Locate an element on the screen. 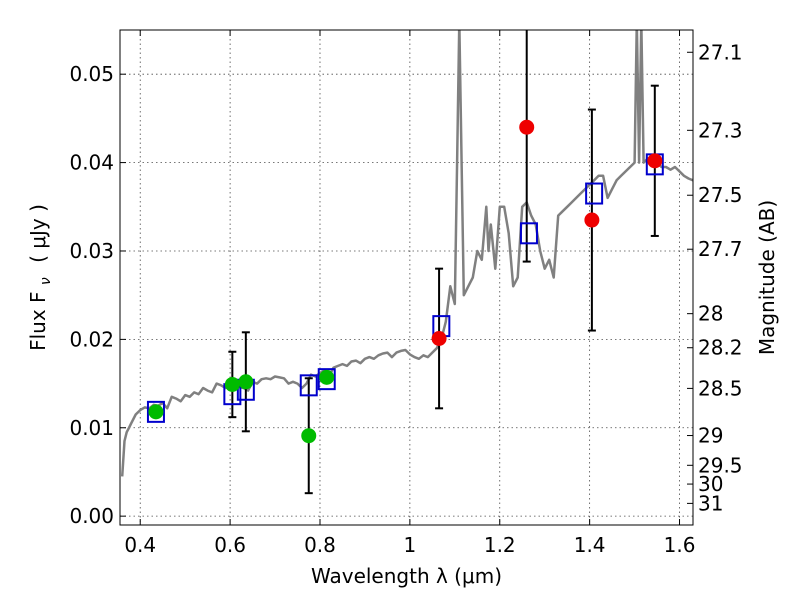 Image resolution: width=800 pixels, height=600 pixels. x-tick-label: 1.4 is located at coordinates (590, 545).